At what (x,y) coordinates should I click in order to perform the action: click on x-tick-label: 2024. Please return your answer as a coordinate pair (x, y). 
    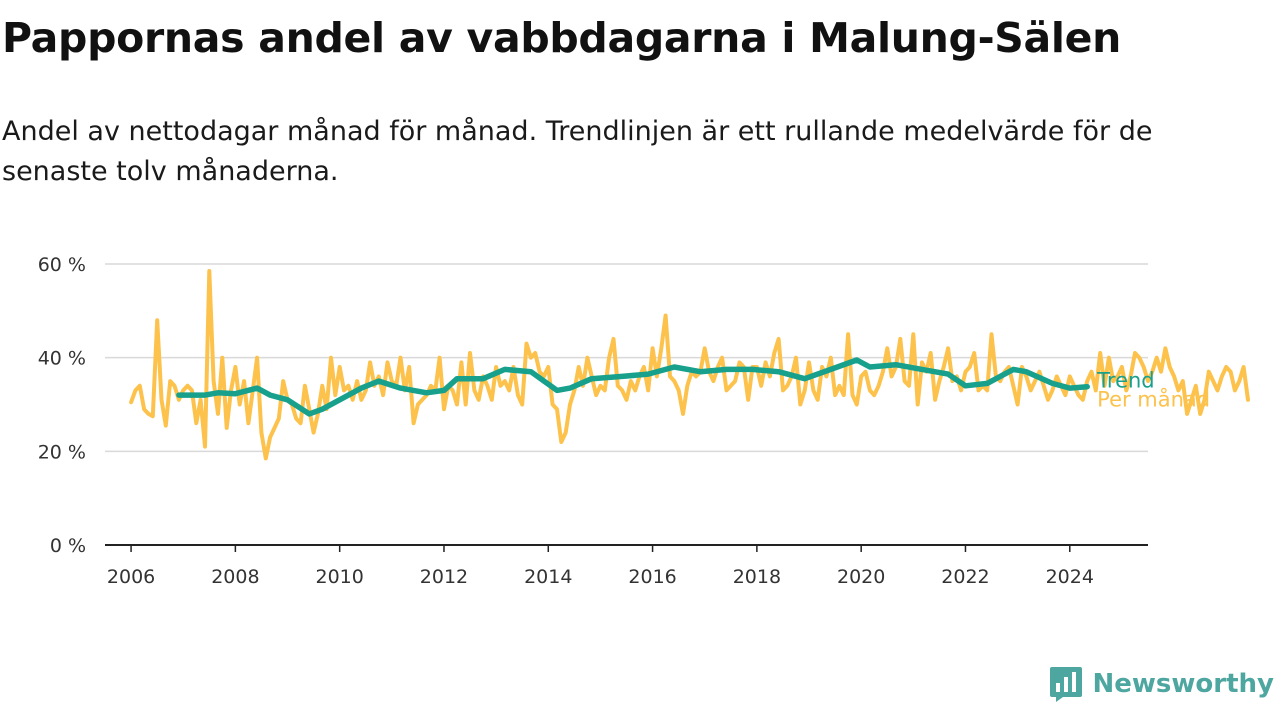
    Looking at the image, I should click on (1070, 577).